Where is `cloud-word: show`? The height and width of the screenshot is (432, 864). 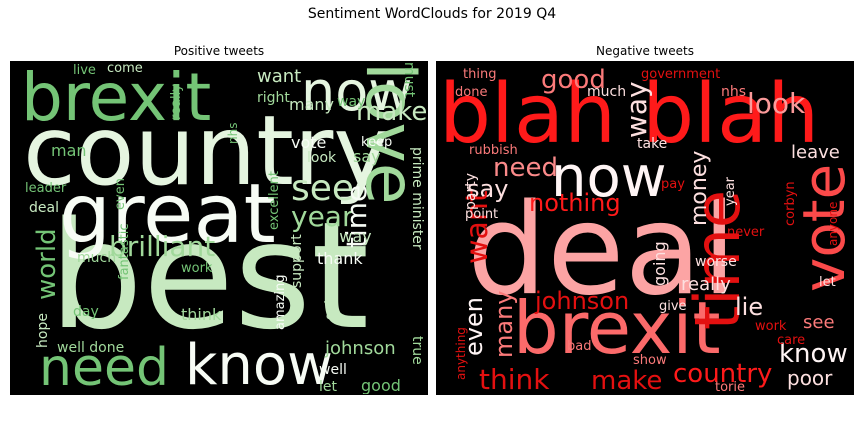 cloud-word: show is located at coordinates (650, 360).